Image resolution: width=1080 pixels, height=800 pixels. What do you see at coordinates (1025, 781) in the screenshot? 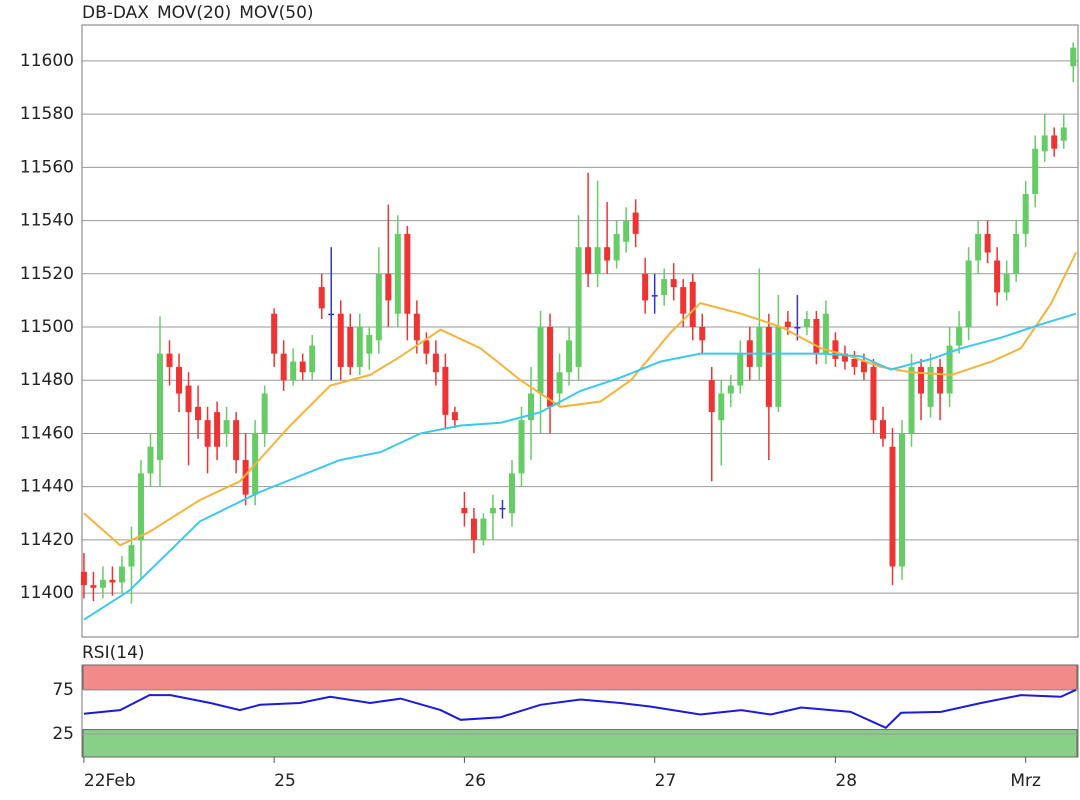
I see `x-tick-label: Mrz` at bounding box center [1025, 781].